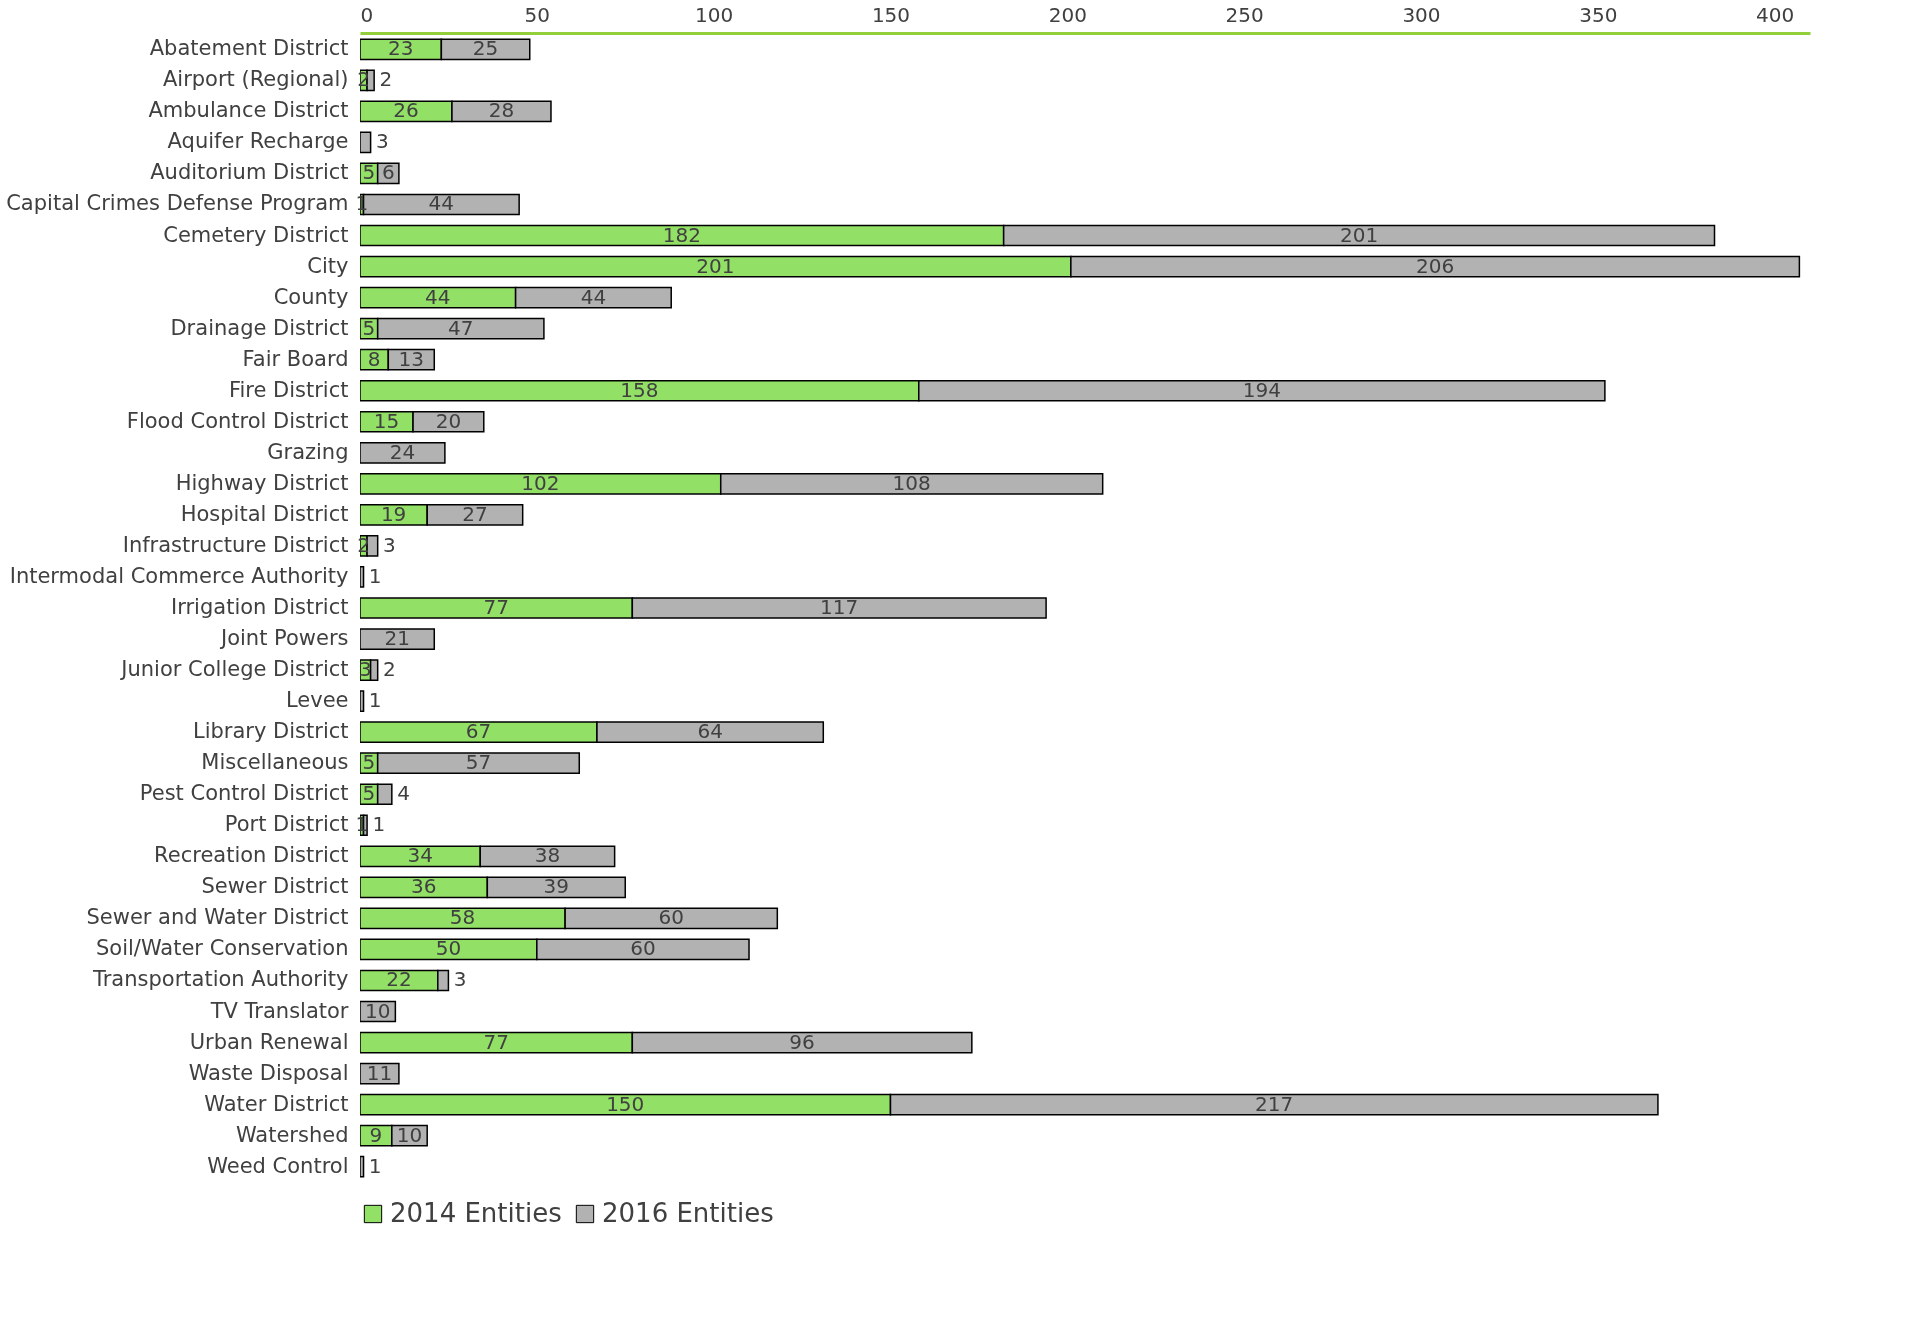 The width and height of the screenshot is (1909, 1337). Describe the element at coordinates (402, 451) in the screenshot. I see `data-label: 24` at that location.